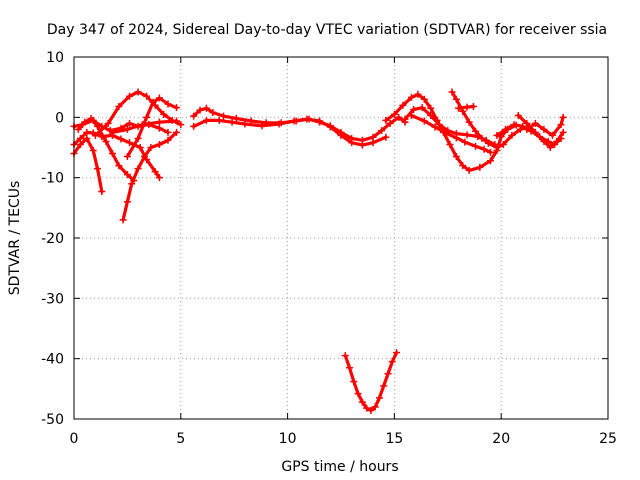 Image resolution: width=640 pixels, height=480 pixels. I want to click on y-tick-label: -40, so click(52, 360).